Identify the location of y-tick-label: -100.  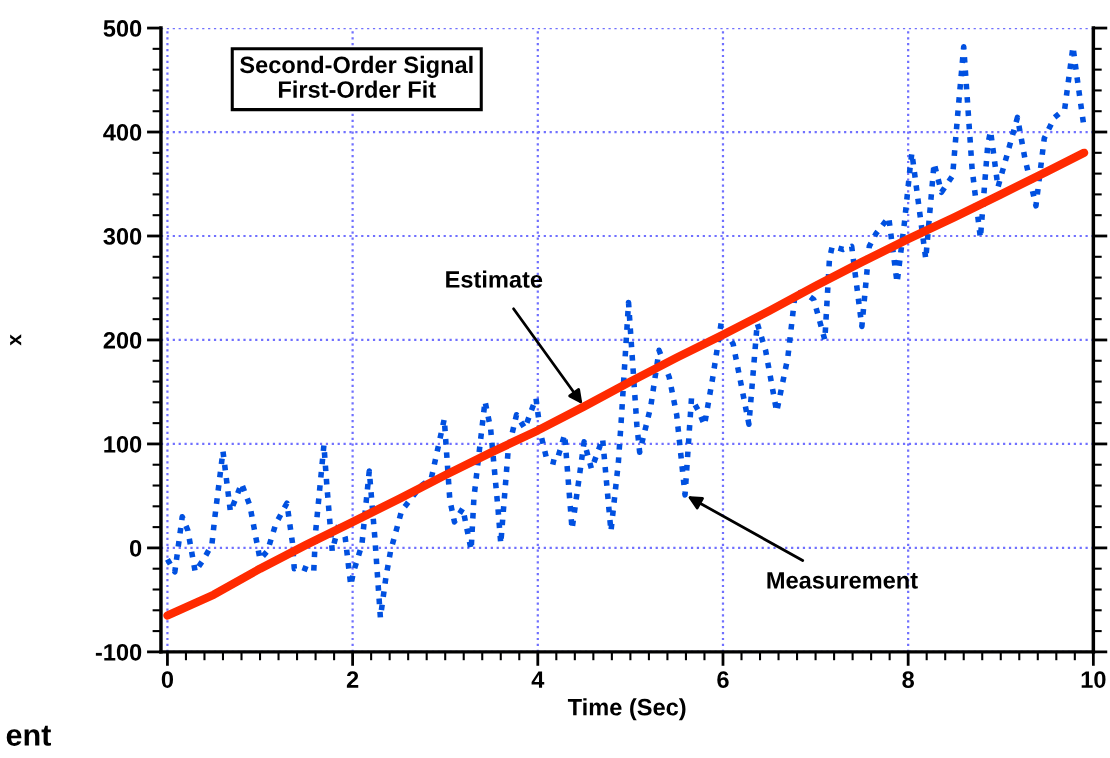
(118, 652).